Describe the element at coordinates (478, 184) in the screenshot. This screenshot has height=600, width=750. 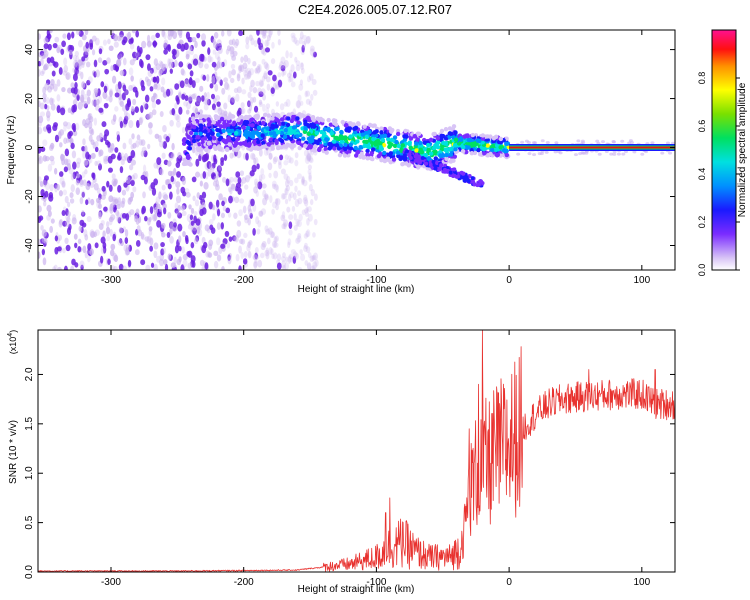
I see `signal-tail-speck` at that location.